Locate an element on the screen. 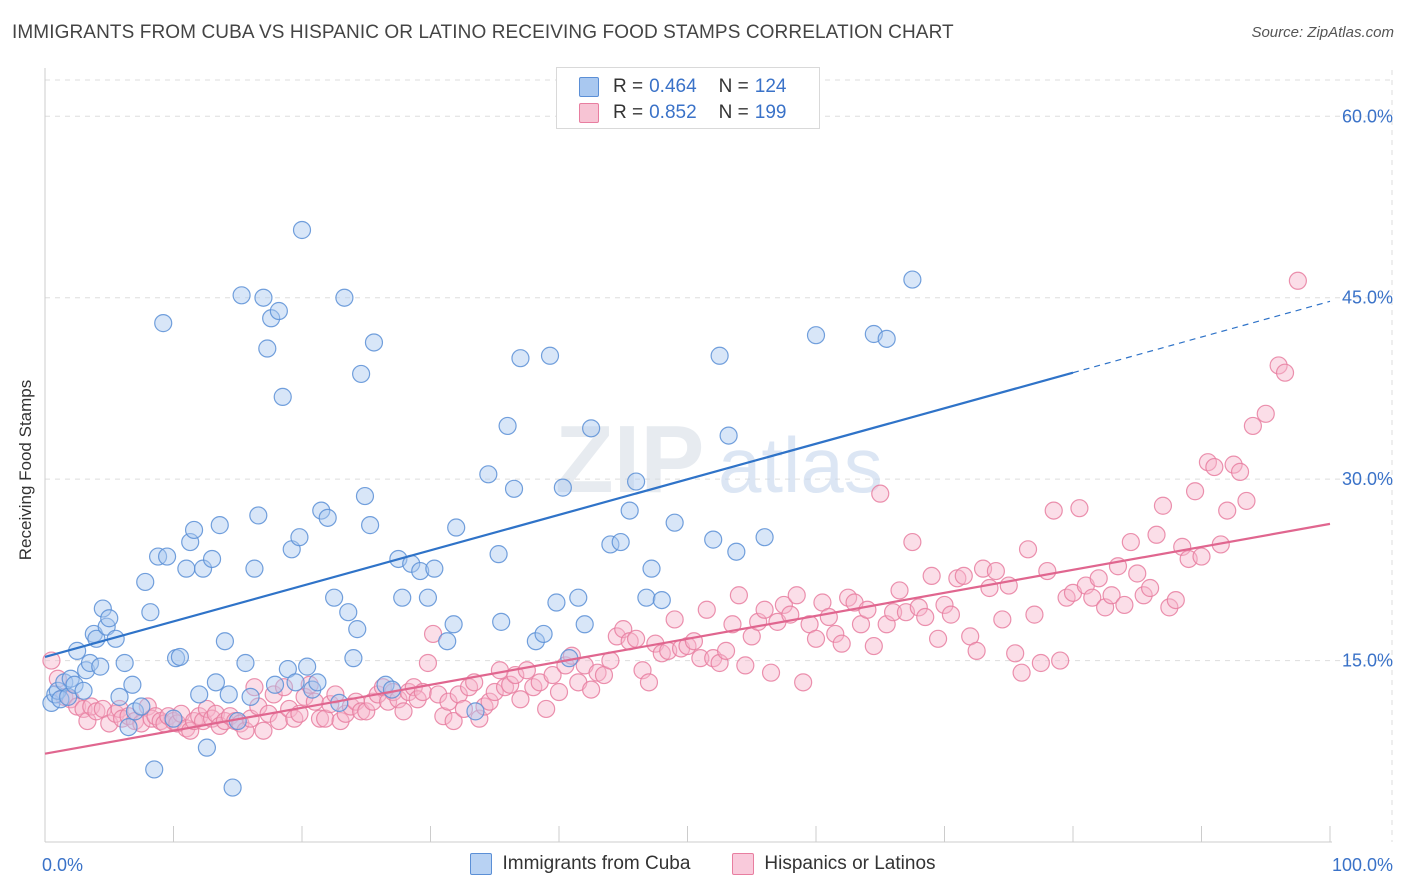  y-tick-label: 15.0% is located at coordinates (1367, 661).